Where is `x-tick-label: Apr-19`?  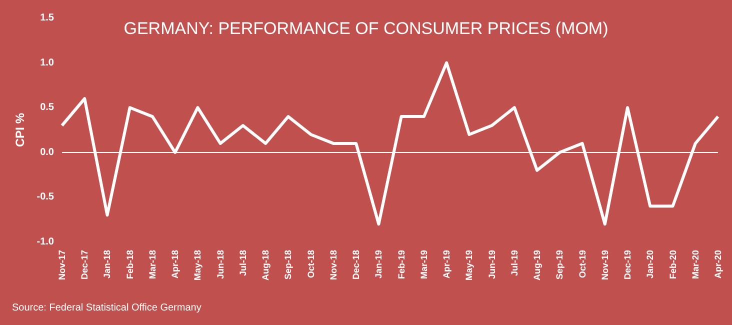 x-tick-label: Apr-19 is located at coordinates (447, 264).